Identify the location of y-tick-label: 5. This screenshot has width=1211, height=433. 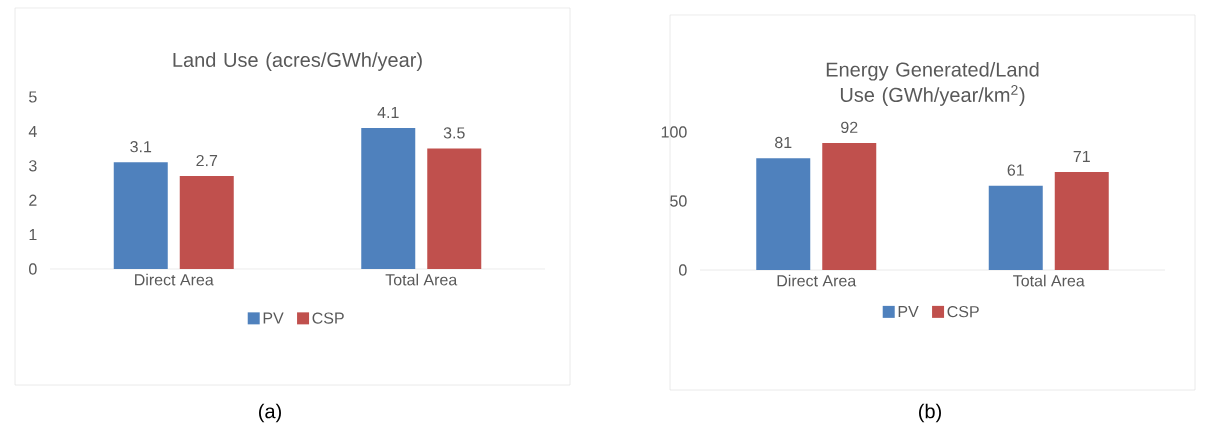
(33, 97).